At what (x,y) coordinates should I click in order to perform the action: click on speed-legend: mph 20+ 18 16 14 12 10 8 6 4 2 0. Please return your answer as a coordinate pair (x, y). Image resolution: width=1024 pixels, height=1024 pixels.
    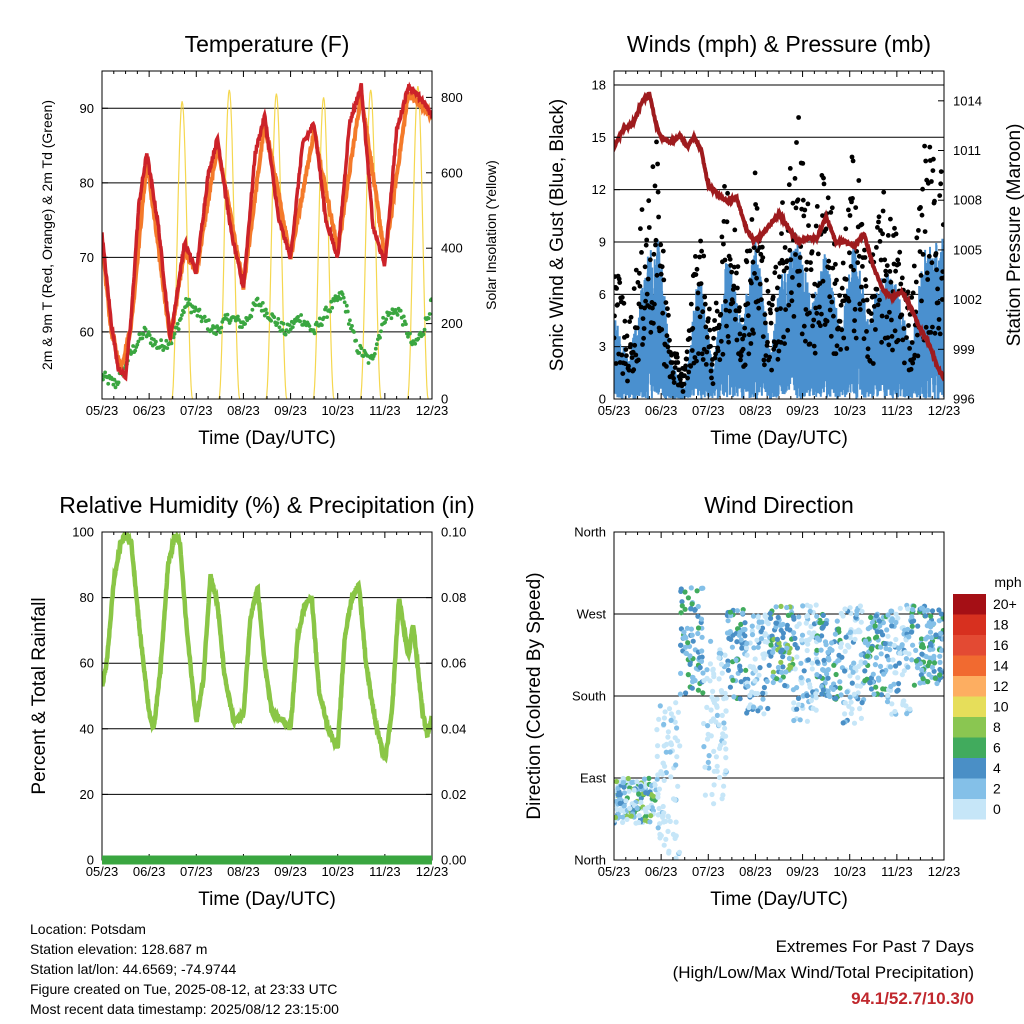
    Looking at the image, I should click on (987, 697).